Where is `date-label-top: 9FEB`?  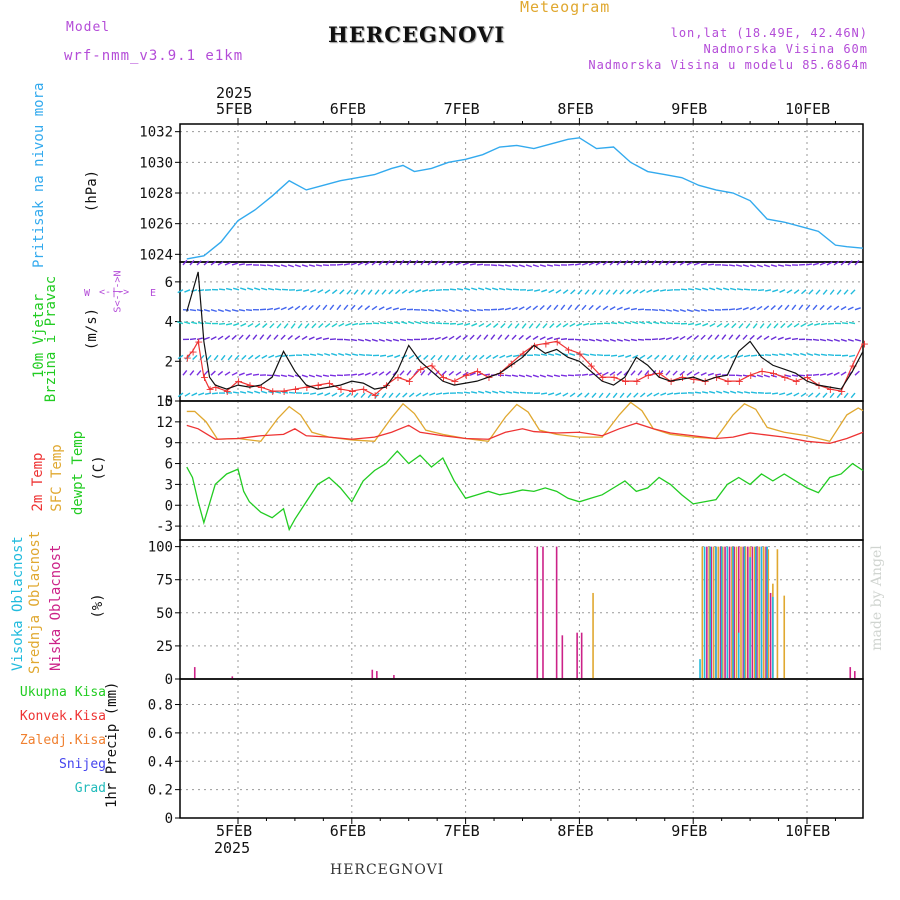
date-label-top: 9FEB is located at coordinates (689, 109).